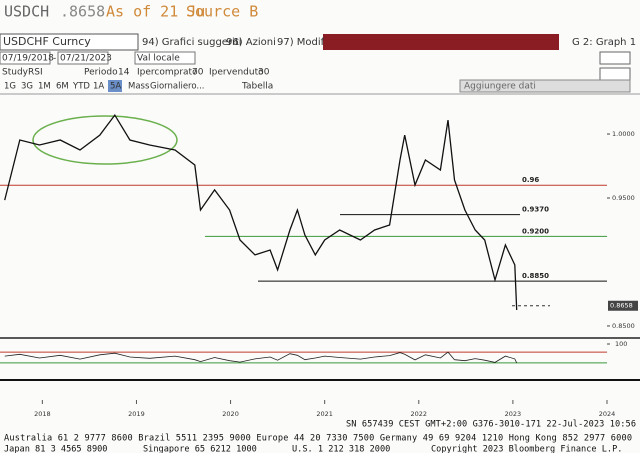 The height and width of the screenshot is (453, 640). Describe the element at coordinates (513, 414) in the screenshot. I see `x-tick-label: 2023` at that location.